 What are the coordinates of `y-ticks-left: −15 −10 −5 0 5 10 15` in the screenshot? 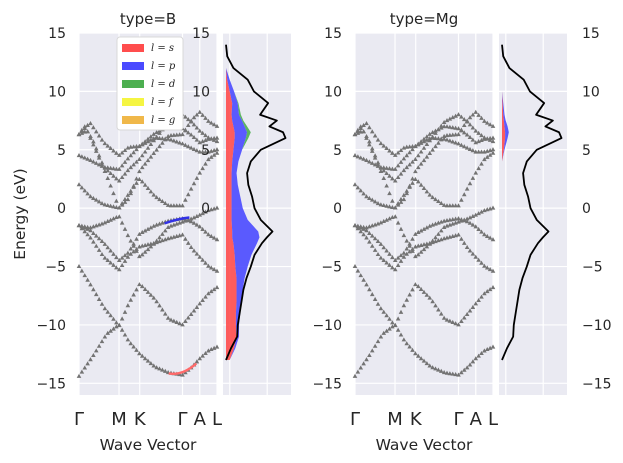 It's located at (51, 209).